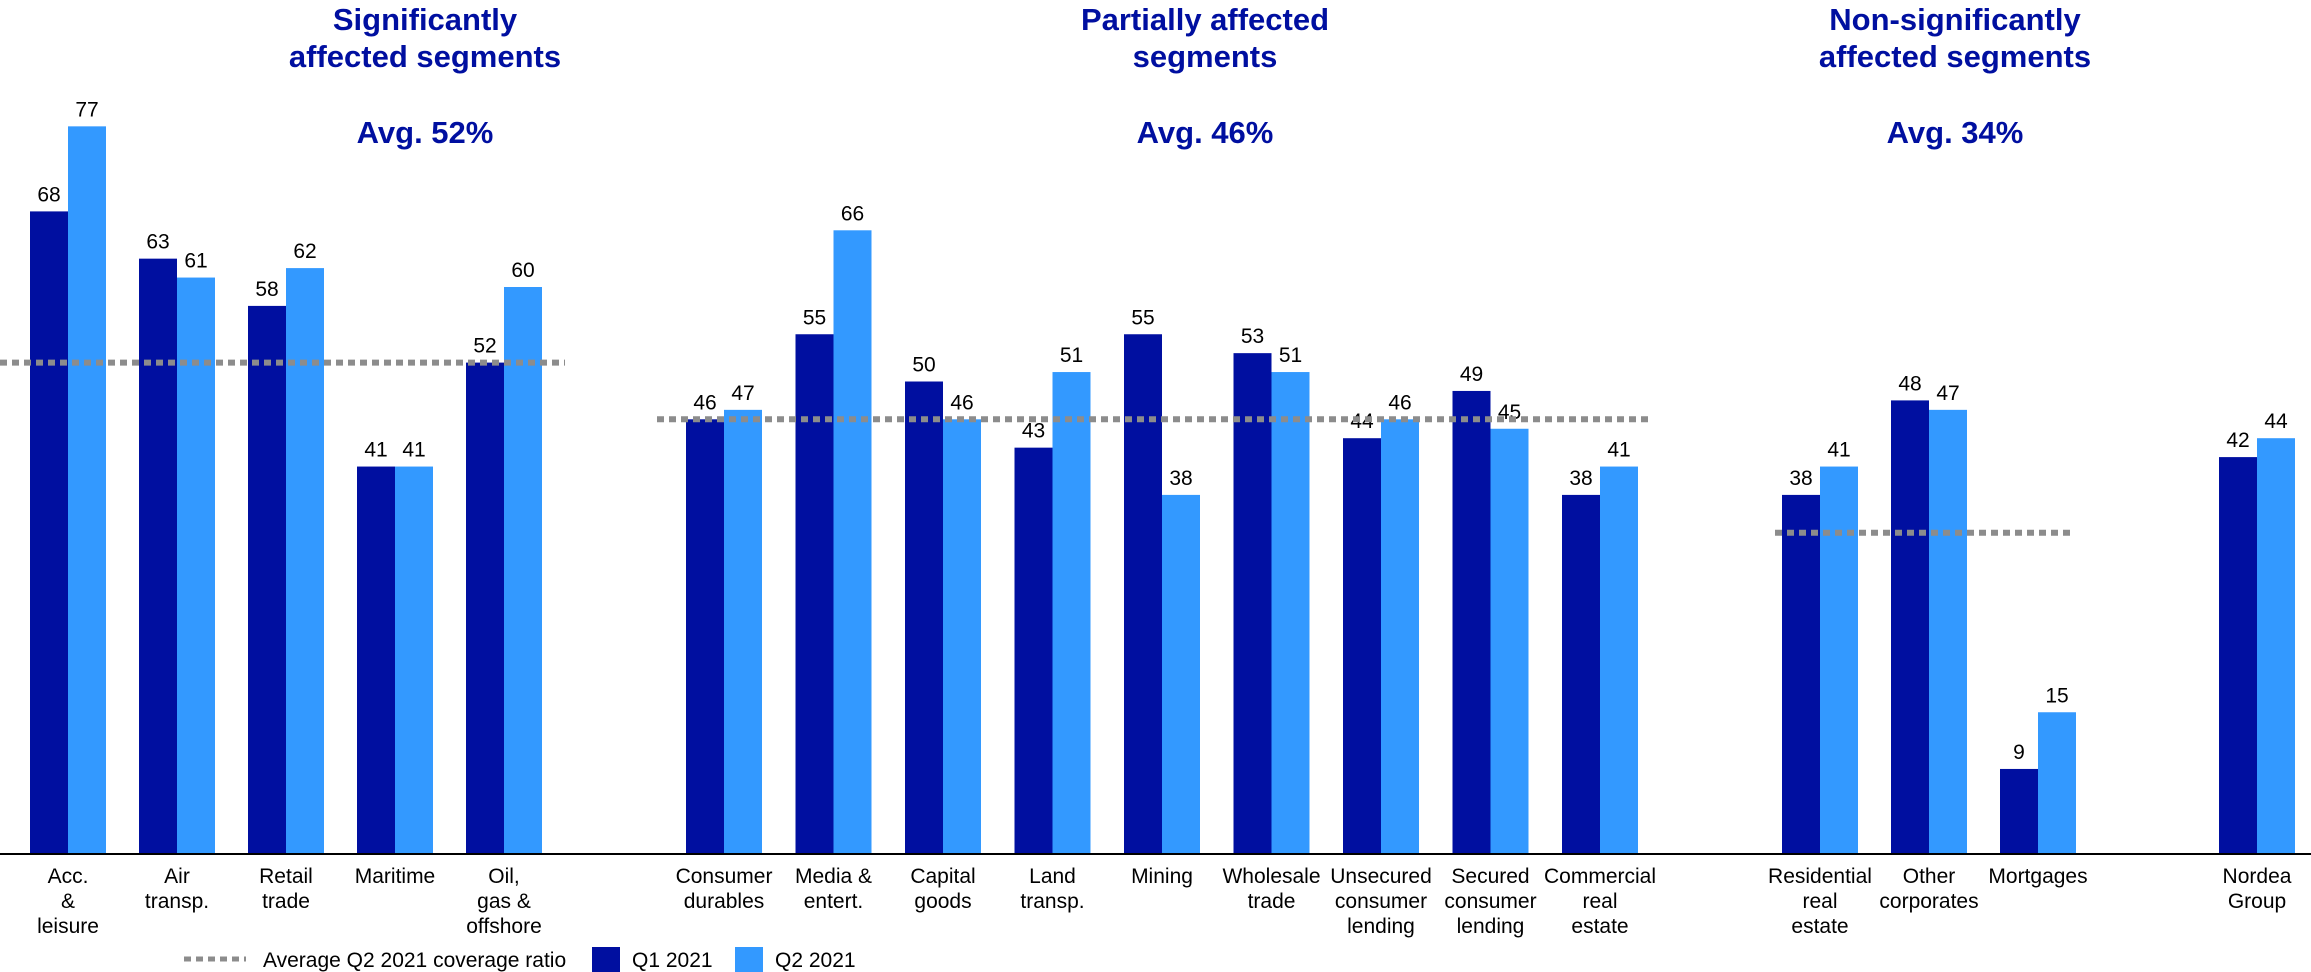 This screenshot has width=2311, height=972. I want to click on value-label-q2: 66, so click(852, 213).